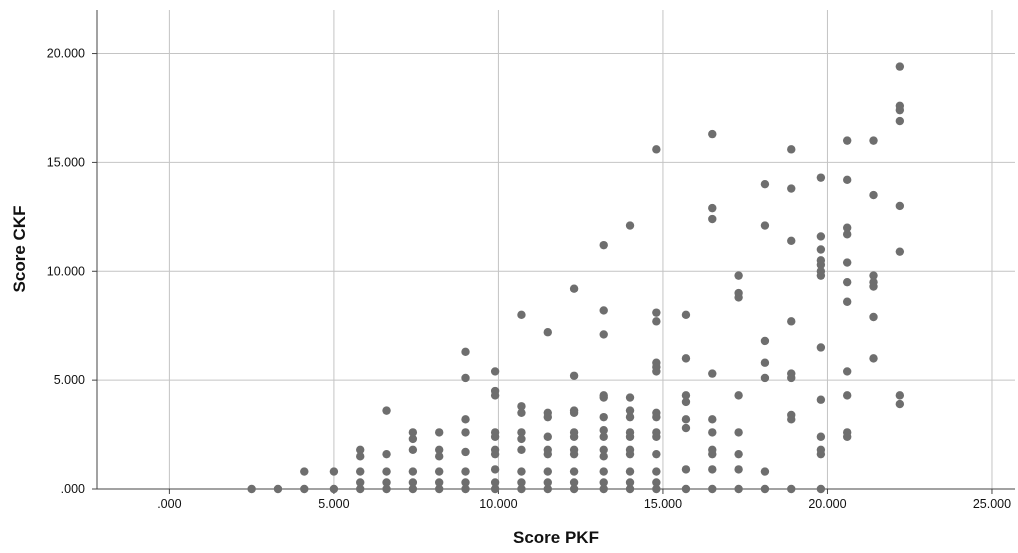  I want to click on y-tick-label: .000, so click(73, 489).